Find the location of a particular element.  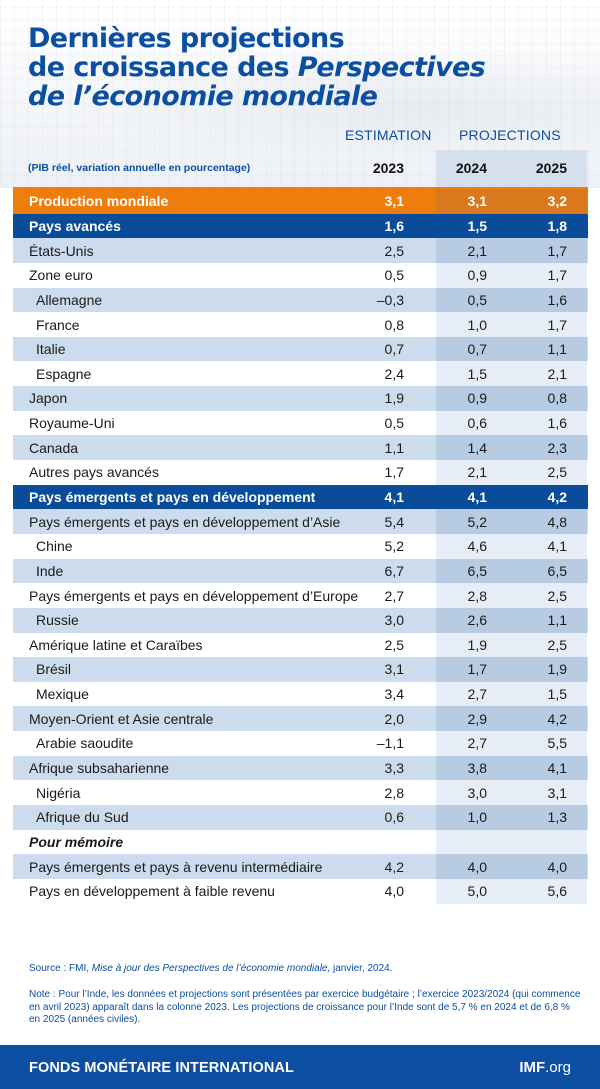

value-2023: 5,2 is located at coordinates (394, 546).